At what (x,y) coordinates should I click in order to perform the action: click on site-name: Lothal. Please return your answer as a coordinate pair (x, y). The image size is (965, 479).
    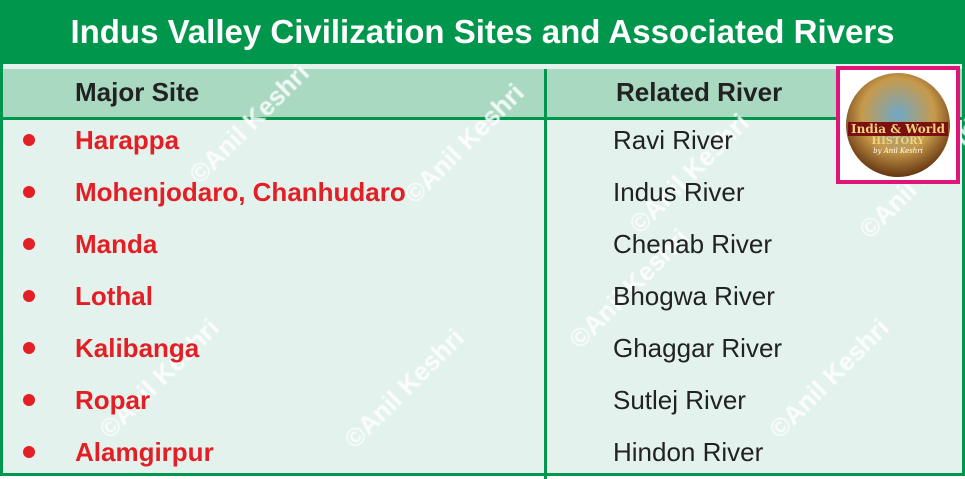
    Looking at the image, I should click on (114, 296).